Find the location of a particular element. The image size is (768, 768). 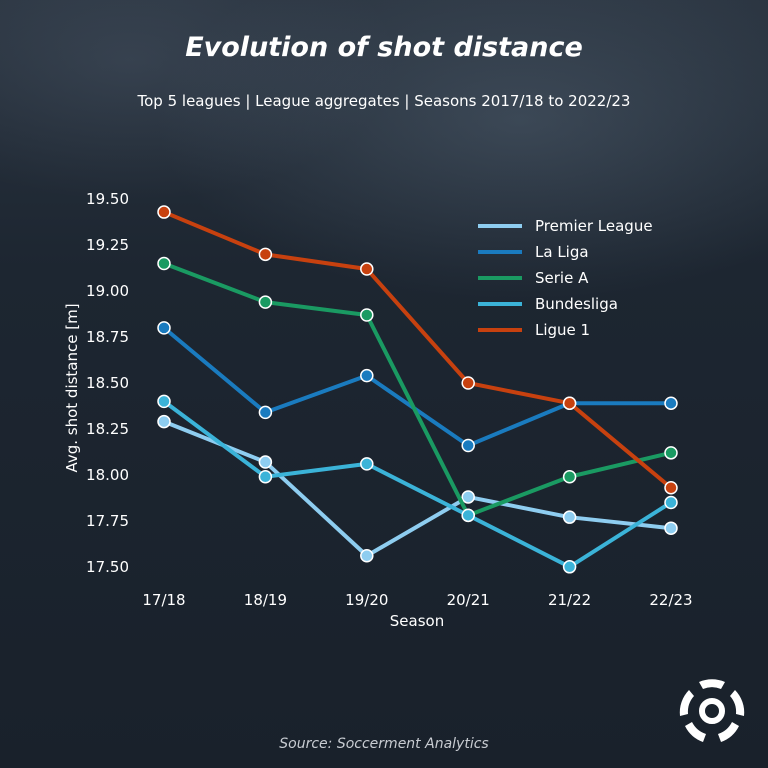

legend-label: La Liga is located at coordinates (562, 252).